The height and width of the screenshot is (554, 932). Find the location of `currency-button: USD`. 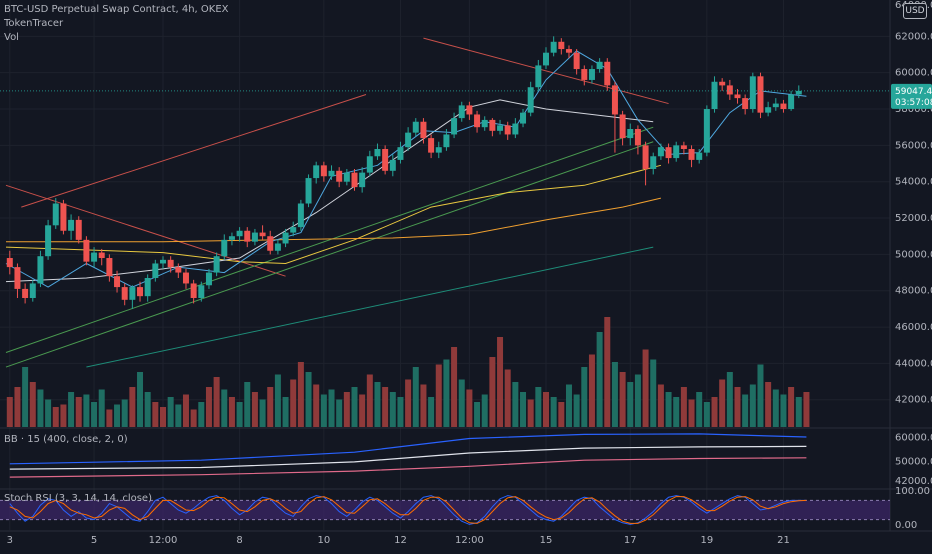

currency-button: USD is located at coordinates (915, 11).